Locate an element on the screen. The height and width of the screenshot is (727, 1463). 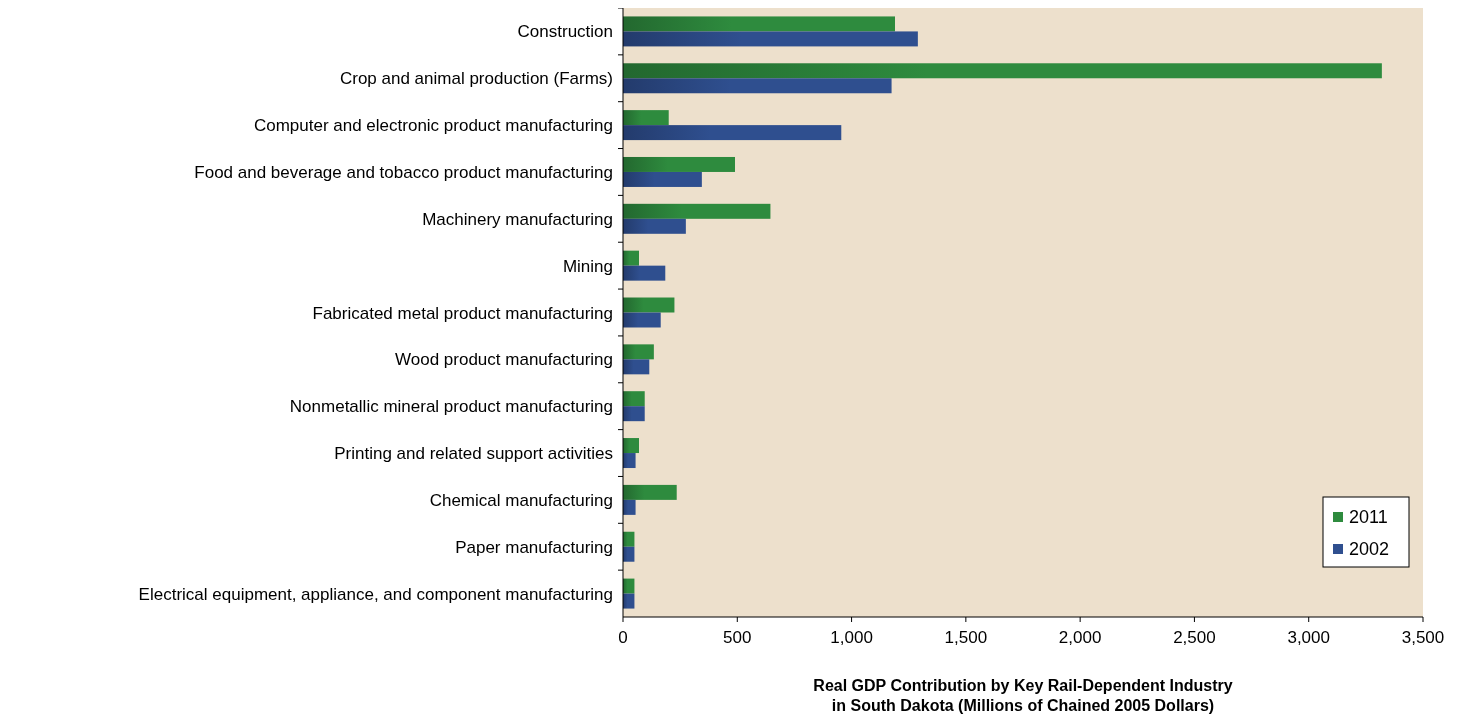
x-tick-label: 1,000 is located at coordinates (851, 637).